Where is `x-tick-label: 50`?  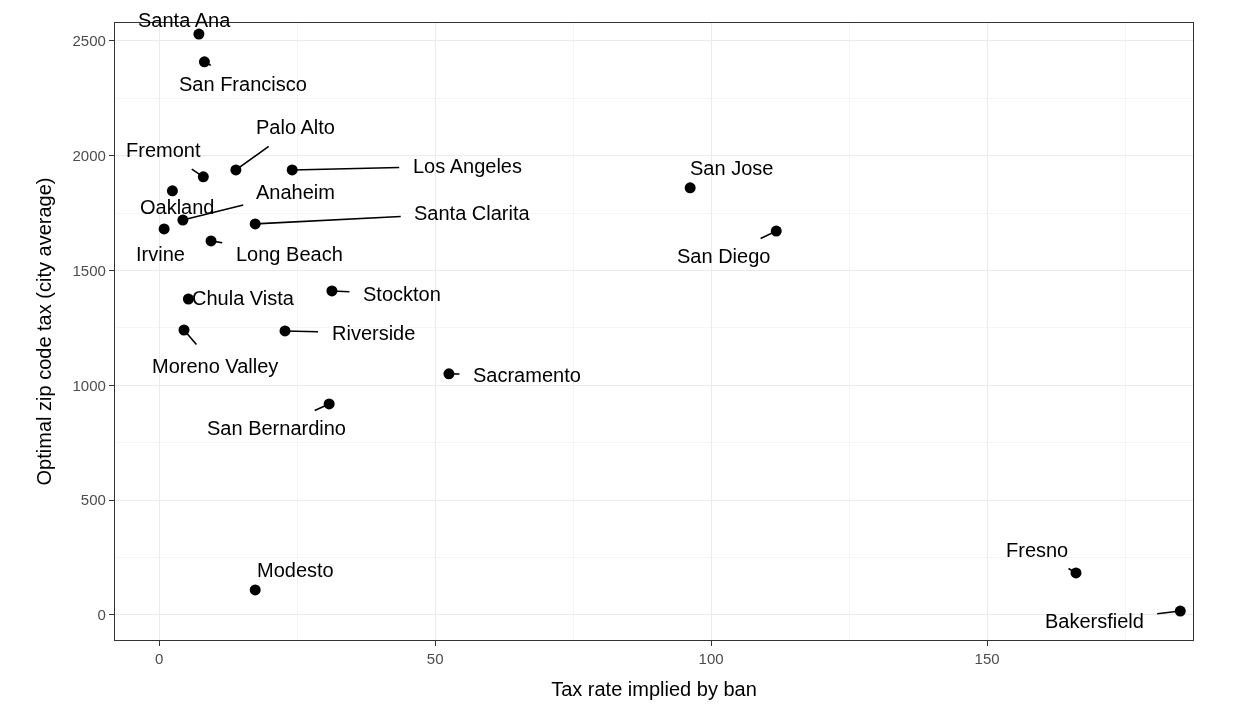
x-tick-label: 50 is located at coordinates (435, 659).